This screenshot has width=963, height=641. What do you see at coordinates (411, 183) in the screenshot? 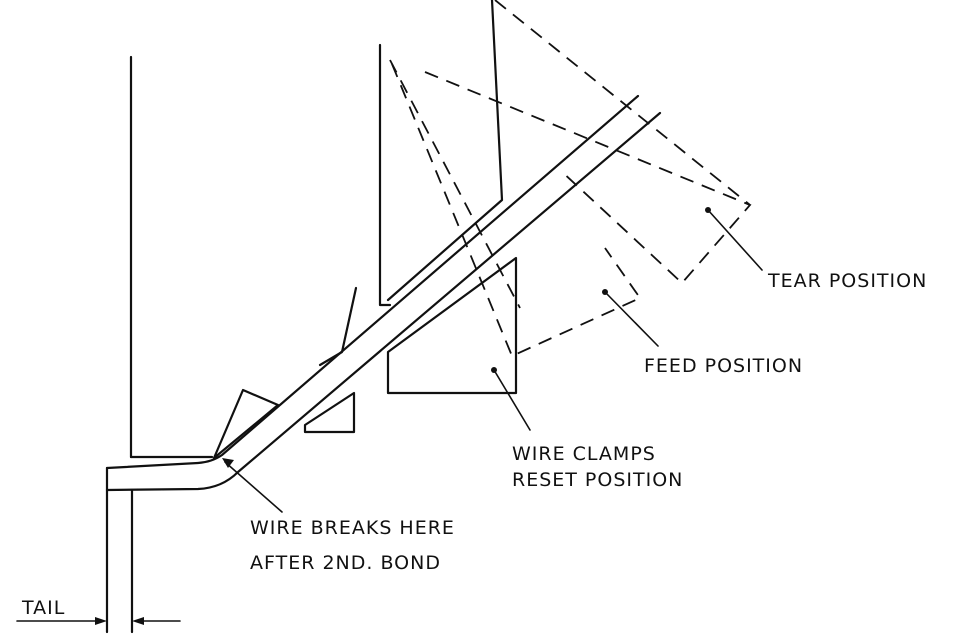
I see `upper-clamp-jaw` at bounding box center [411, 183].